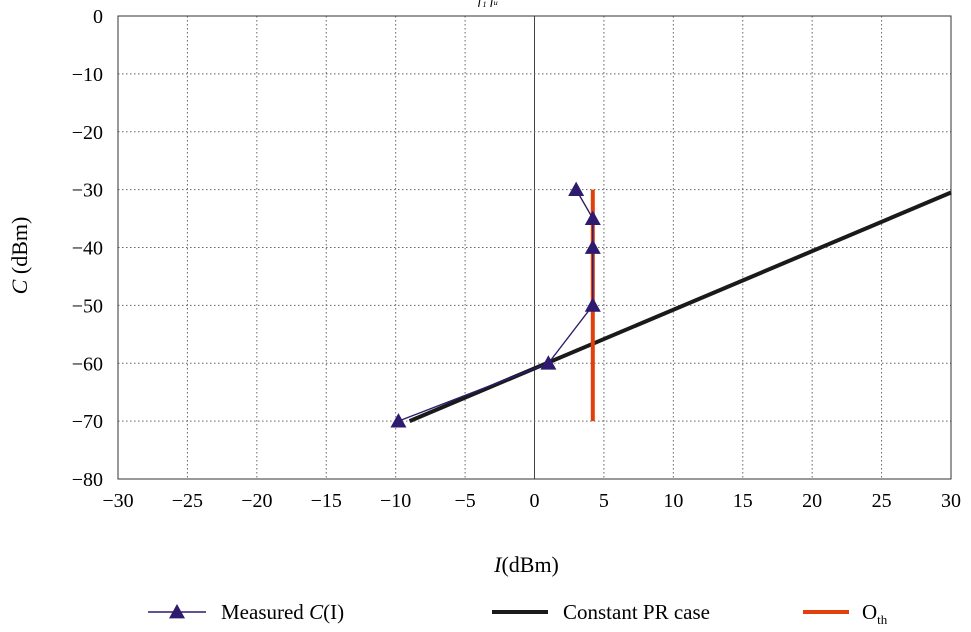 The image size is (971, 632). Describe the element at coordinates (529, 564) in the screenshot. I see `x-axis-title-unit: (dBm)` at that location.